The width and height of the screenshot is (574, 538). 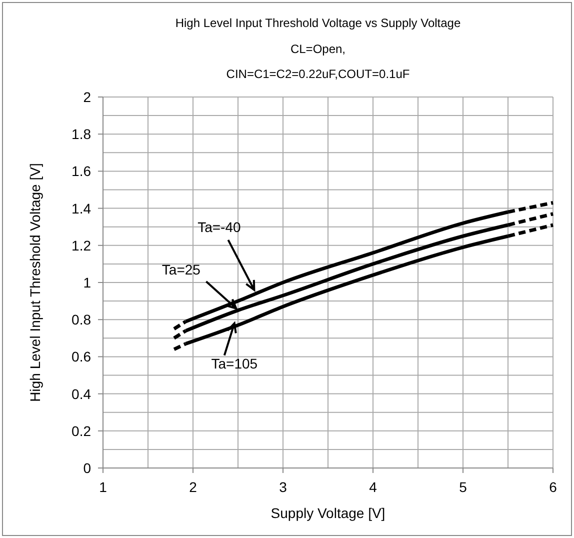 I want to click on x-tick-label: 4, so click(x=373, y=487).